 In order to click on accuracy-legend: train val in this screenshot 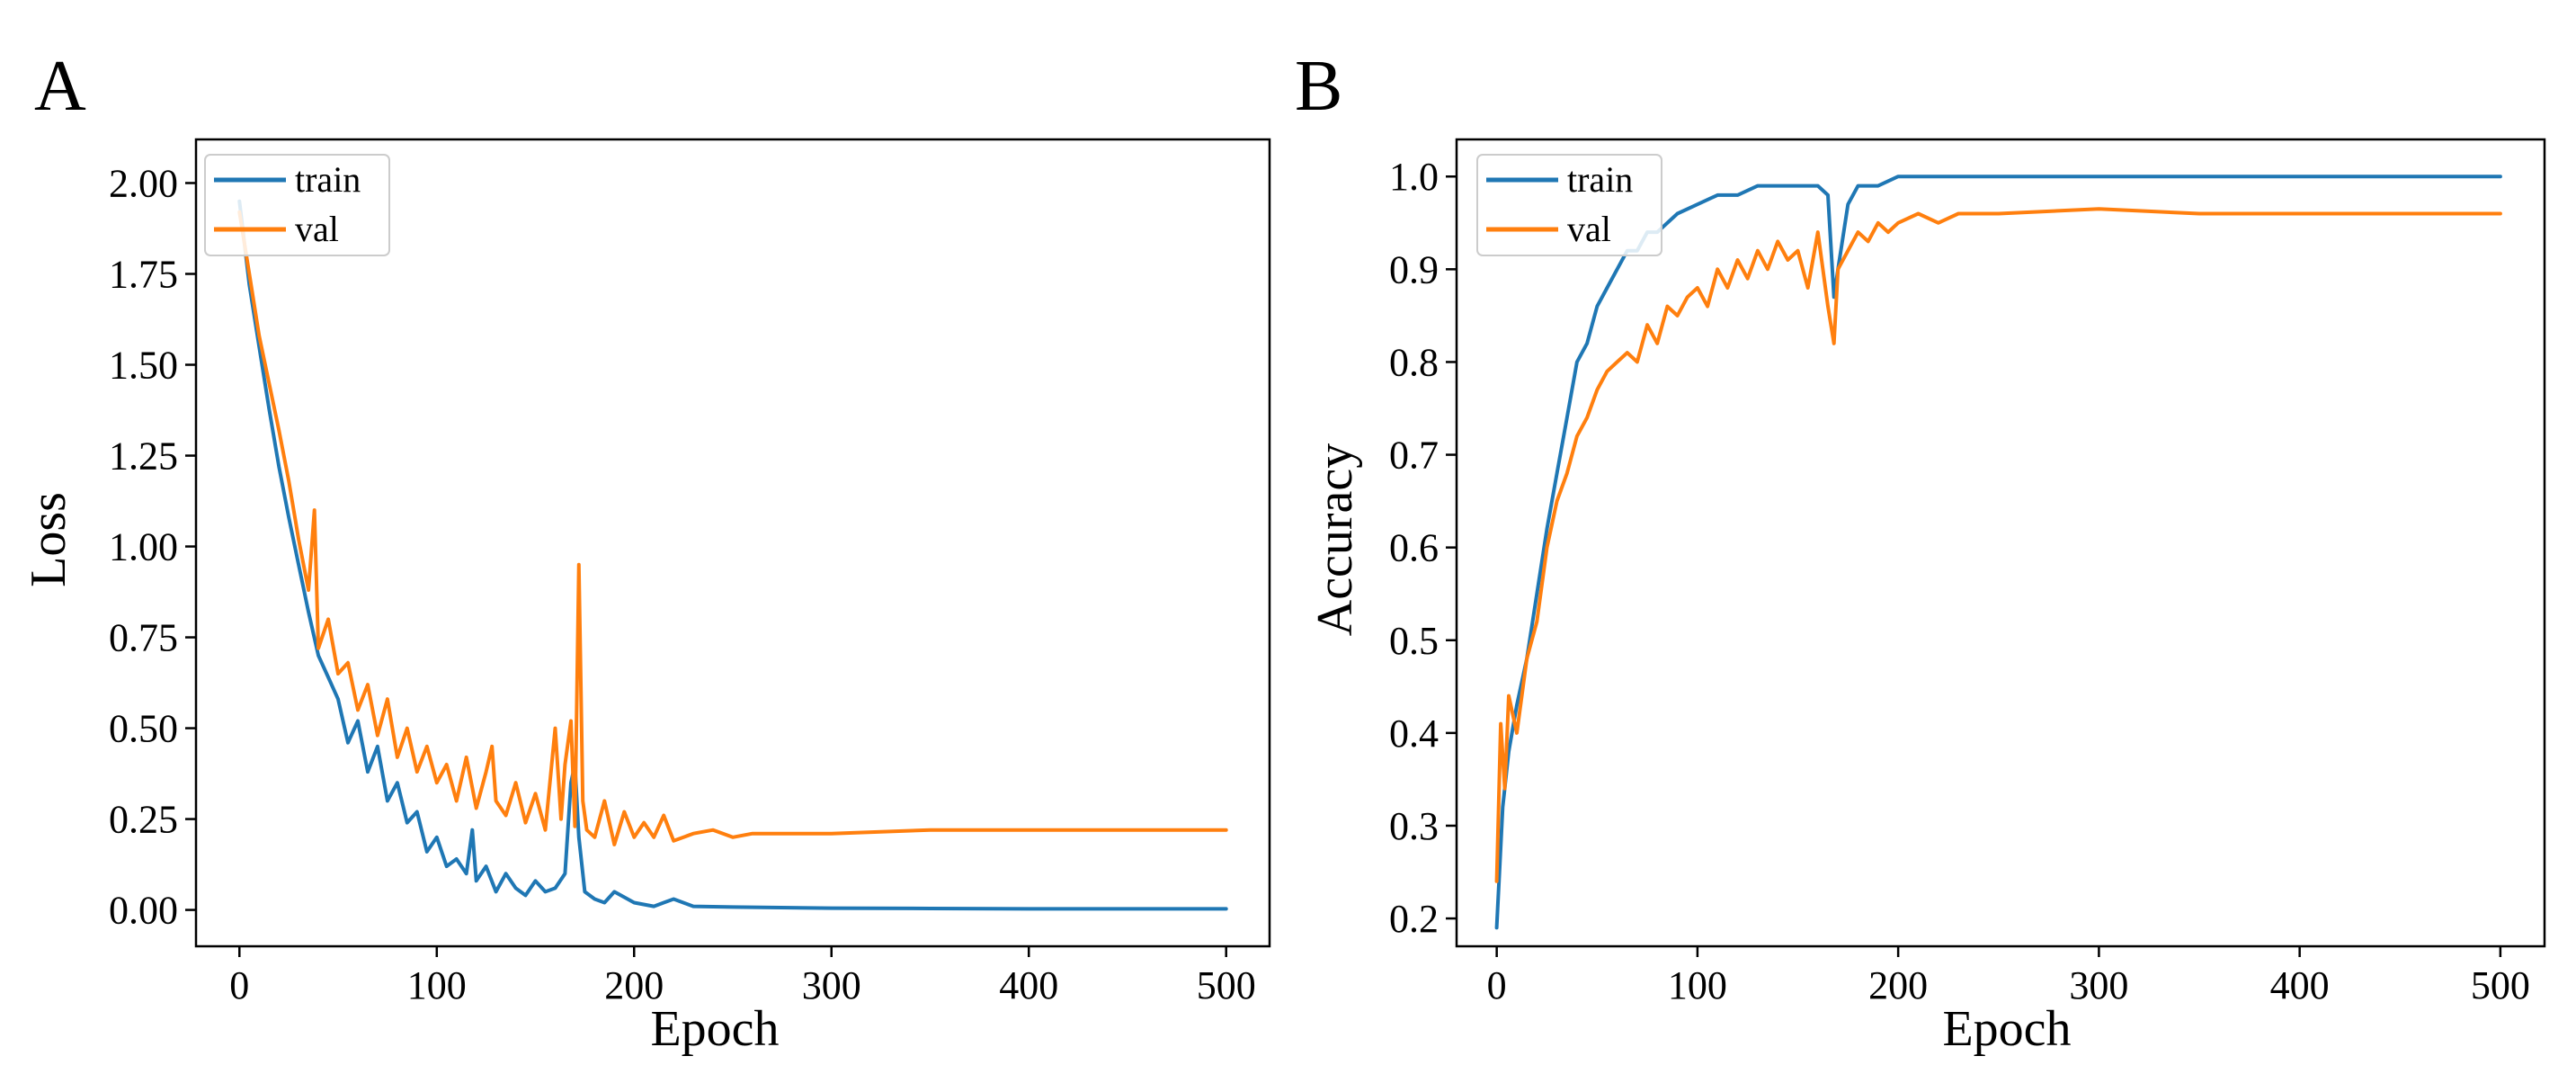, I will do `click(1569, 205)`.